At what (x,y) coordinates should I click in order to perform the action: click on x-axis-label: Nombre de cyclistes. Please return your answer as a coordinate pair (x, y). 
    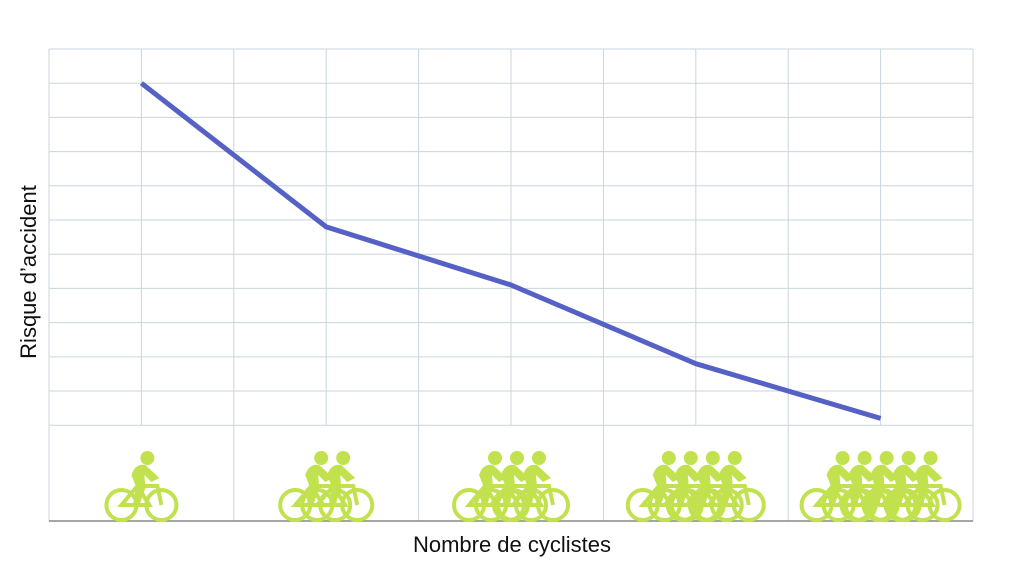
    Looking at the image, I should click on (512, 544).